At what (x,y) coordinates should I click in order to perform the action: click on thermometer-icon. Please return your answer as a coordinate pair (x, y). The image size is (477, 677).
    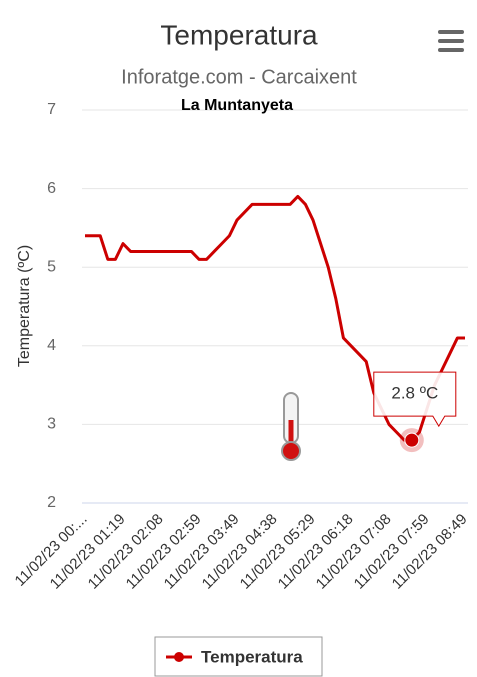
    Looking at the image, I should click on (291, 426).